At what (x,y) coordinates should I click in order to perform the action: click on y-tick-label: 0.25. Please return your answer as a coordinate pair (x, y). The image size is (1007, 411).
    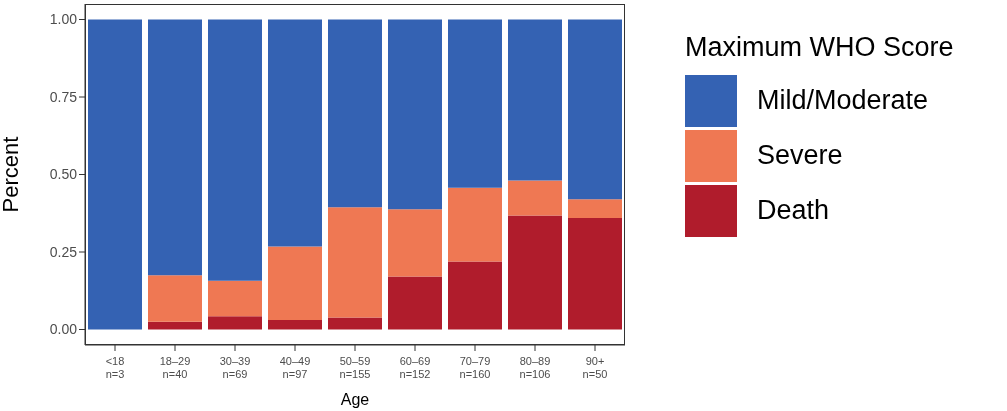
    Looking at the image, I should click on (63, 251).